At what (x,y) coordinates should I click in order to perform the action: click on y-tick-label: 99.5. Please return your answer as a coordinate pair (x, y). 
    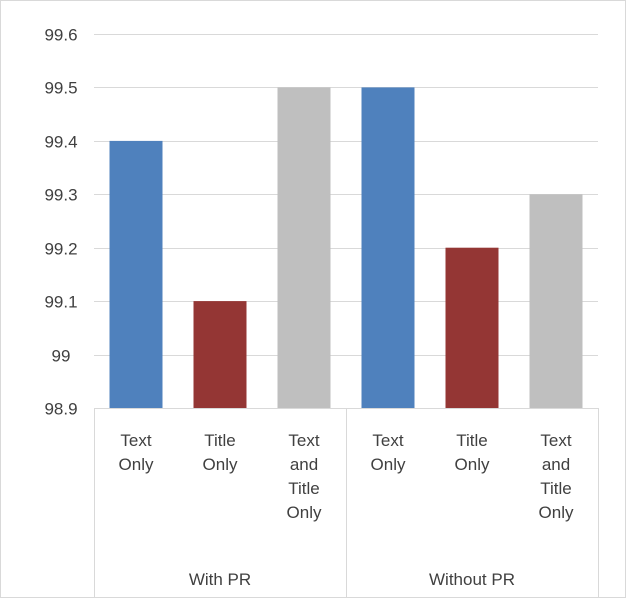
    Looking at the image, I should click on (60, 88).